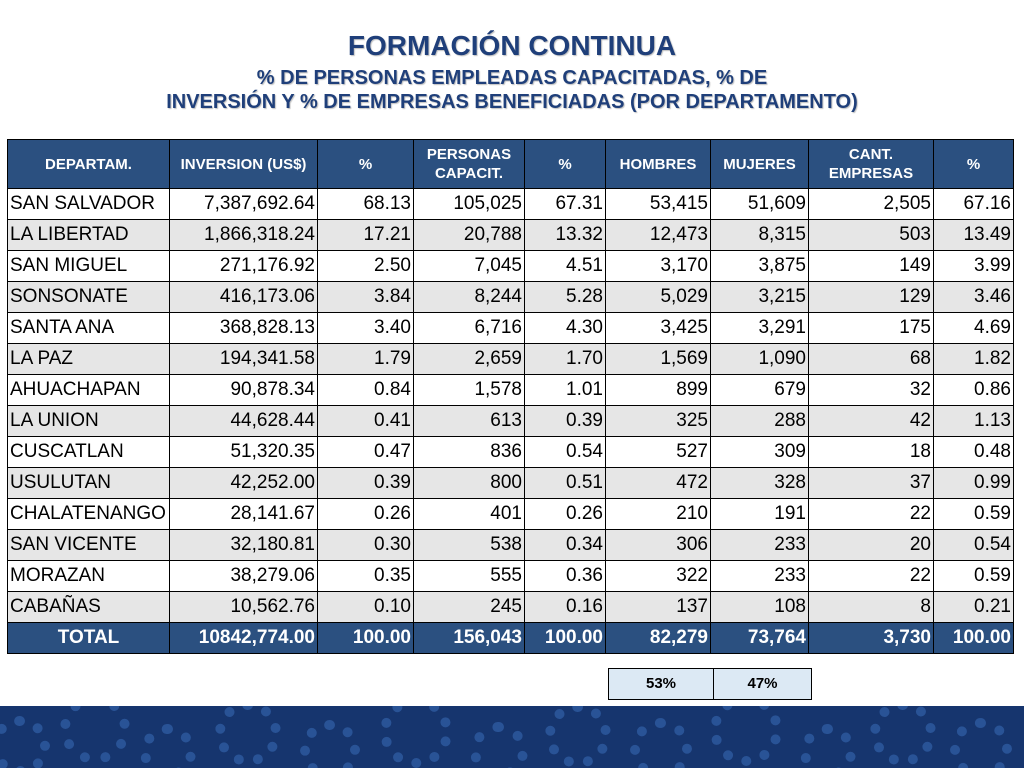 This screenshot has width=1024, height=768. I want to click on table-cell: 1.70, so click(565, 359).